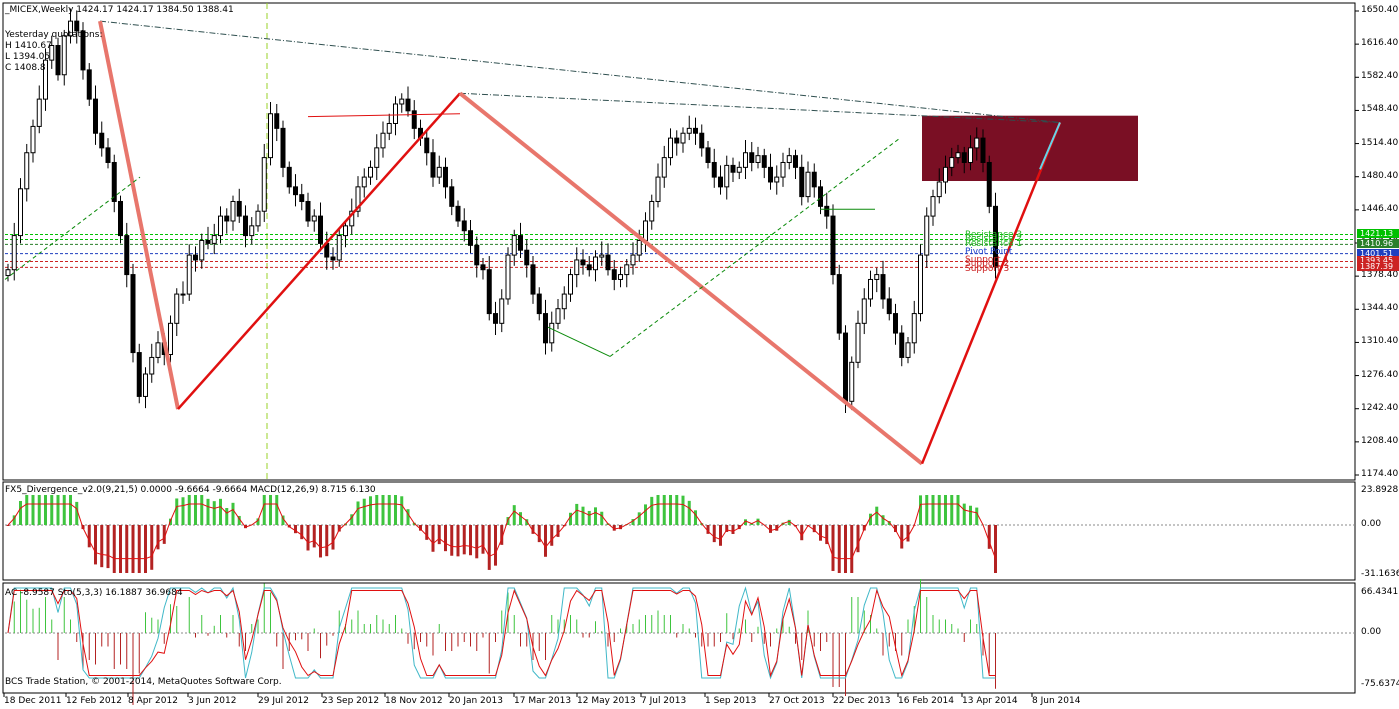  Describe the element at coordinates (987, 268) in the screenshot. I see `pivot-label: Support 3` at that location.